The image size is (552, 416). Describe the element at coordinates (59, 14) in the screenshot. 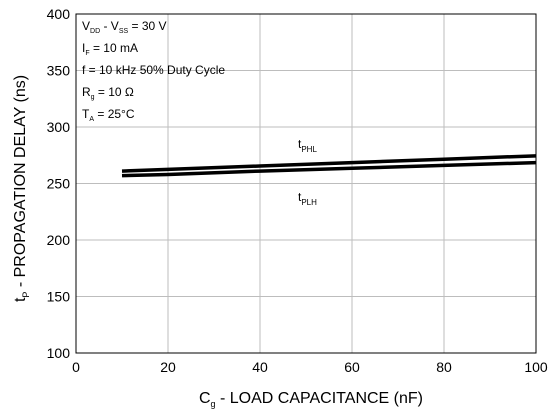

I see `y-tick-label: 400` at that location.